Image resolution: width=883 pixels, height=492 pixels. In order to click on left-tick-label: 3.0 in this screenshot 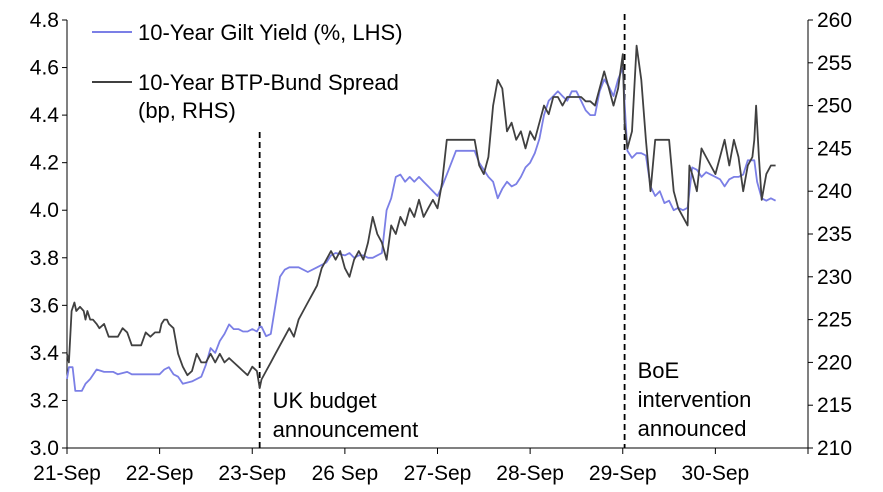, I will do `click(44, 448)`.